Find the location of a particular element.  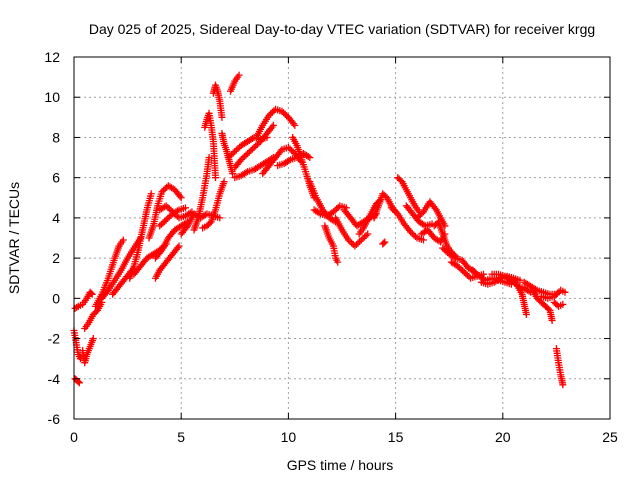

y-tick-label: 10 is located at coordinates (52, 97).